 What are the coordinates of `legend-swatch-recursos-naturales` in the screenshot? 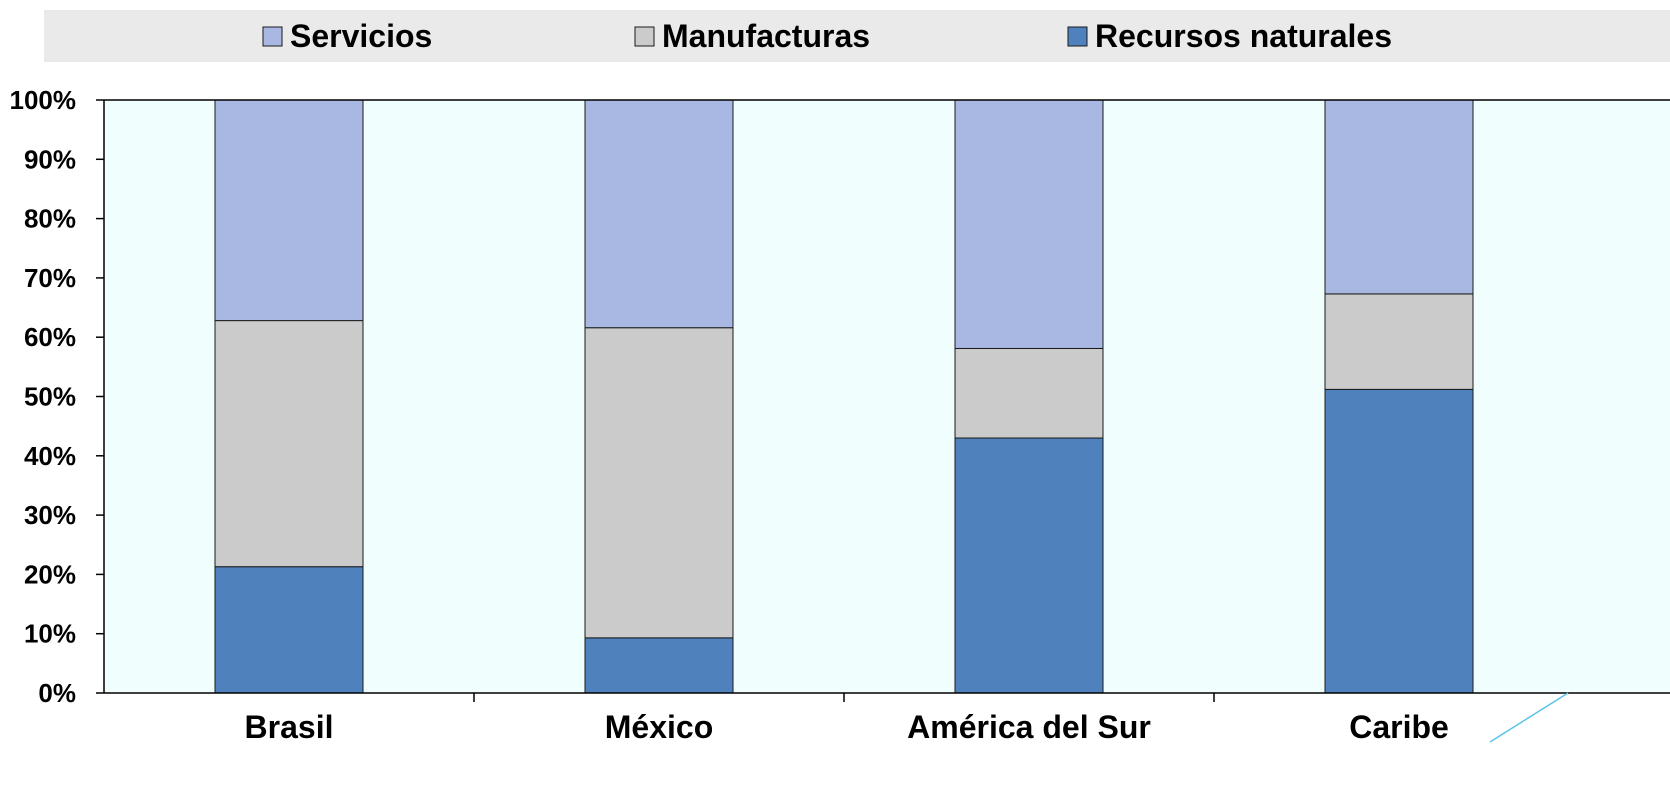 It's located at (1077, 36).